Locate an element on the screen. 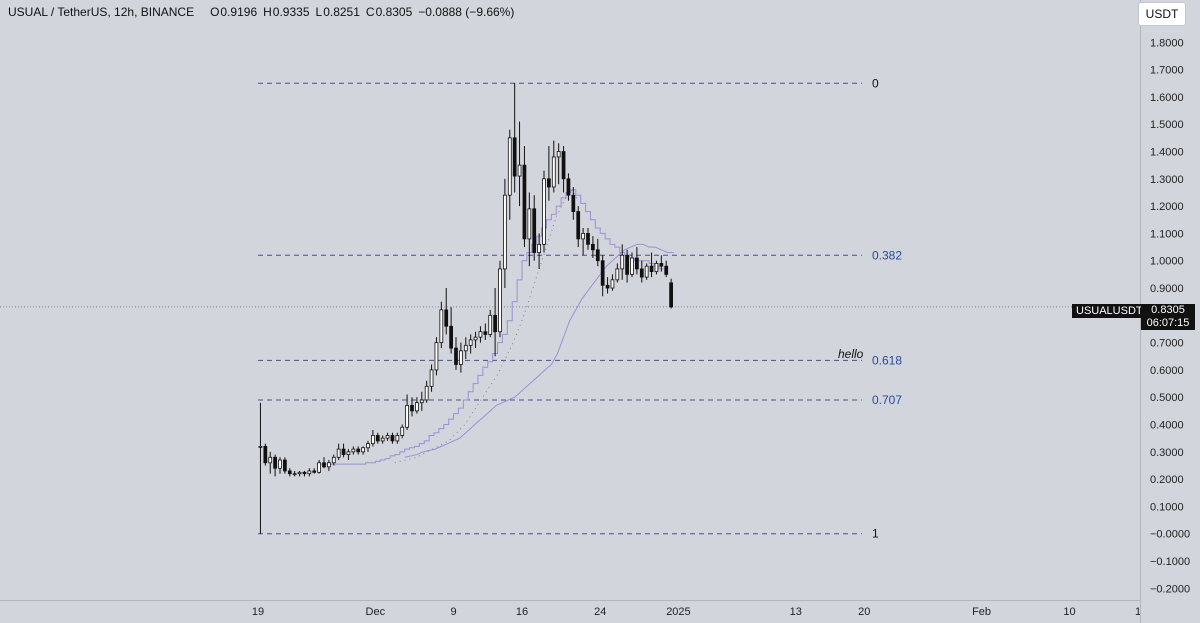 This screenshot has height=623, width=1200. y-tick-label: 1.8000 is located at coordinates (1167, 43).